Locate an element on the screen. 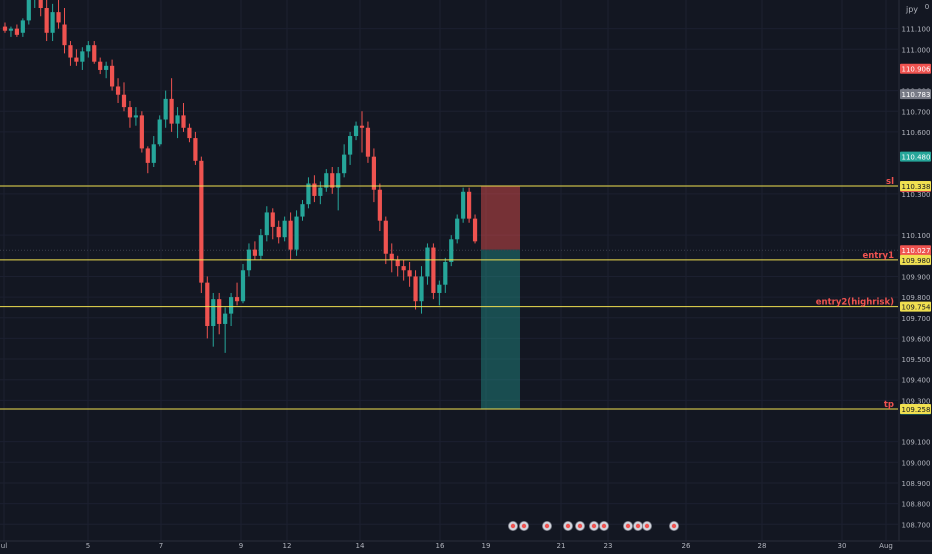 This screenshot has height=554, width=932. price-tick-label: 109.300 is located at coordinates (916, 401).